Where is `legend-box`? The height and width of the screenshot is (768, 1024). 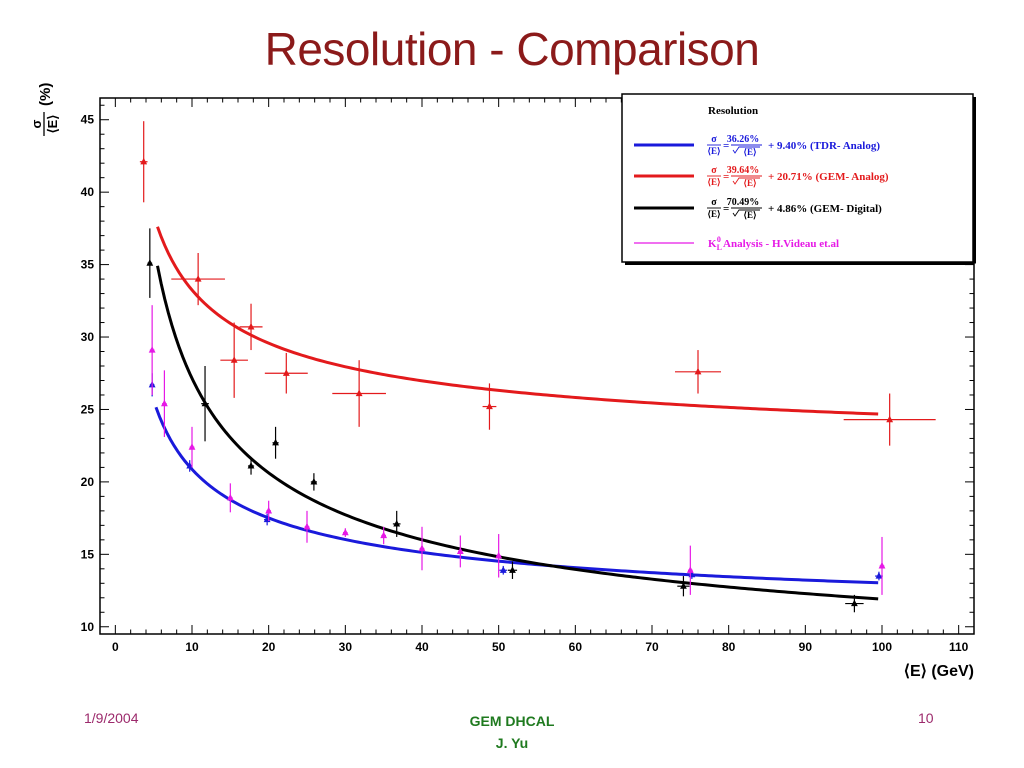
legend-box is located at coordinates (797, 178).